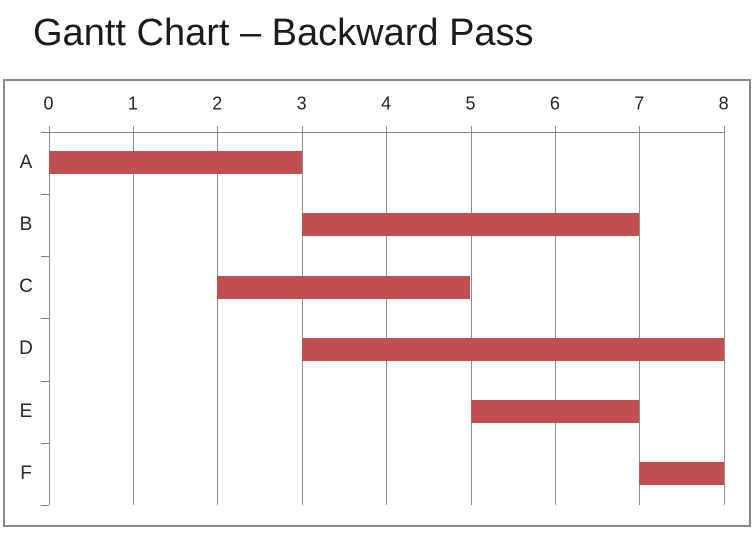 The width and height of the screenshot is (756, 534). Describe the element at coordinates (26, 287) in the screenshot. I see `category-label-C: C` at that location.